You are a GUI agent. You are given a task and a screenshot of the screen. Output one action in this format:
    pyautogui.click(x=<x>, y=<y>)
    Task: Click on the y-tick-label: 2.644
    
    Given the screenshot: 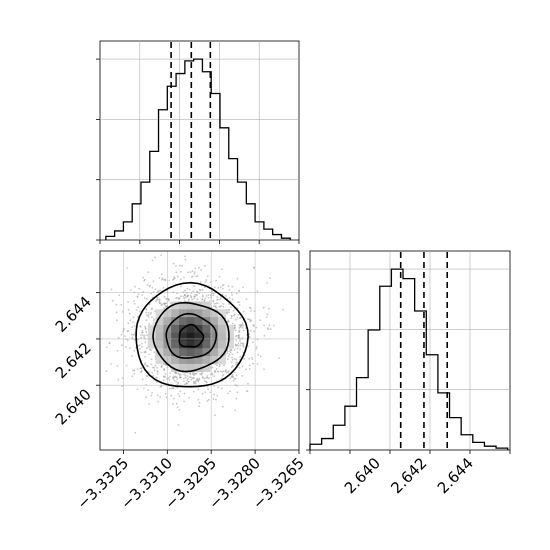 What is the action you would take?
    pyautogui.click(x=73, y=314)
    